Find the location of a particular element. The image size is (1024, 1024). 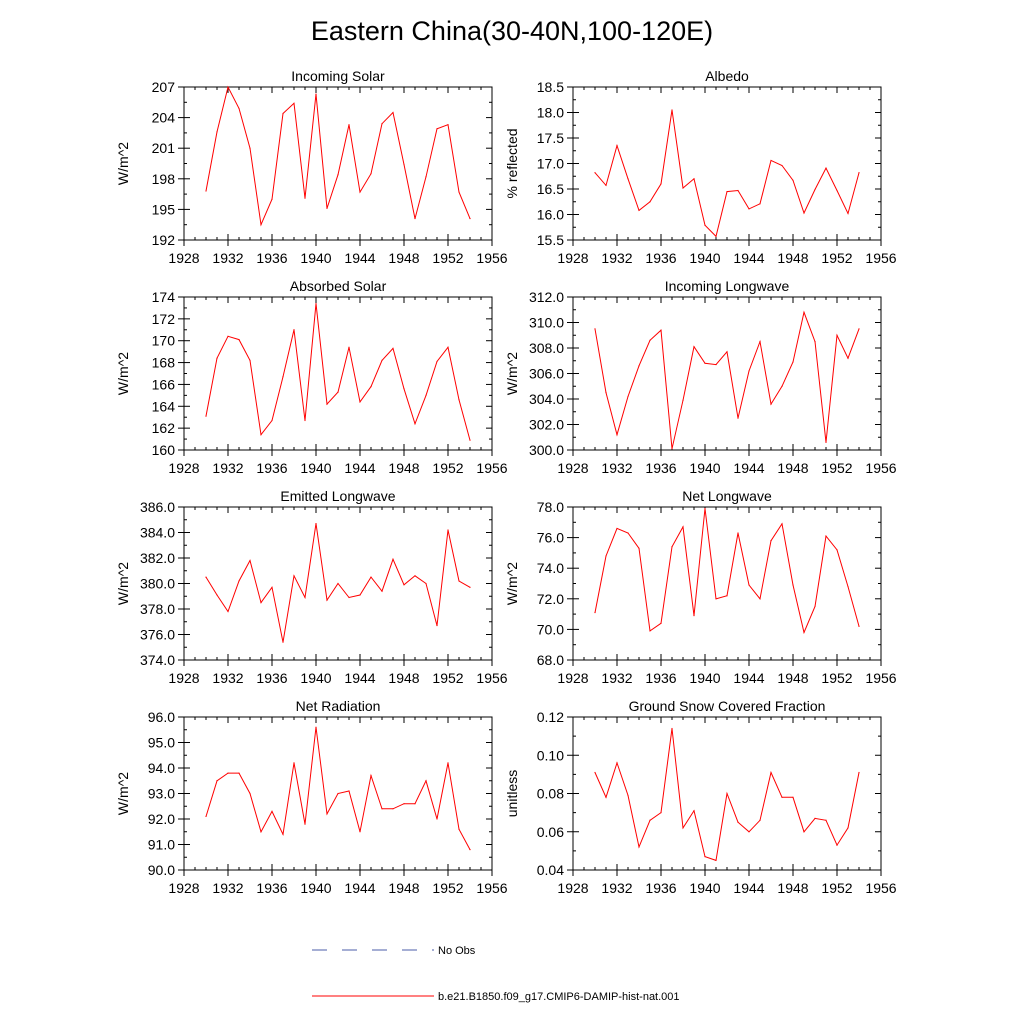

y-tick-label: 0.10 is located at coordinates (550, 755).